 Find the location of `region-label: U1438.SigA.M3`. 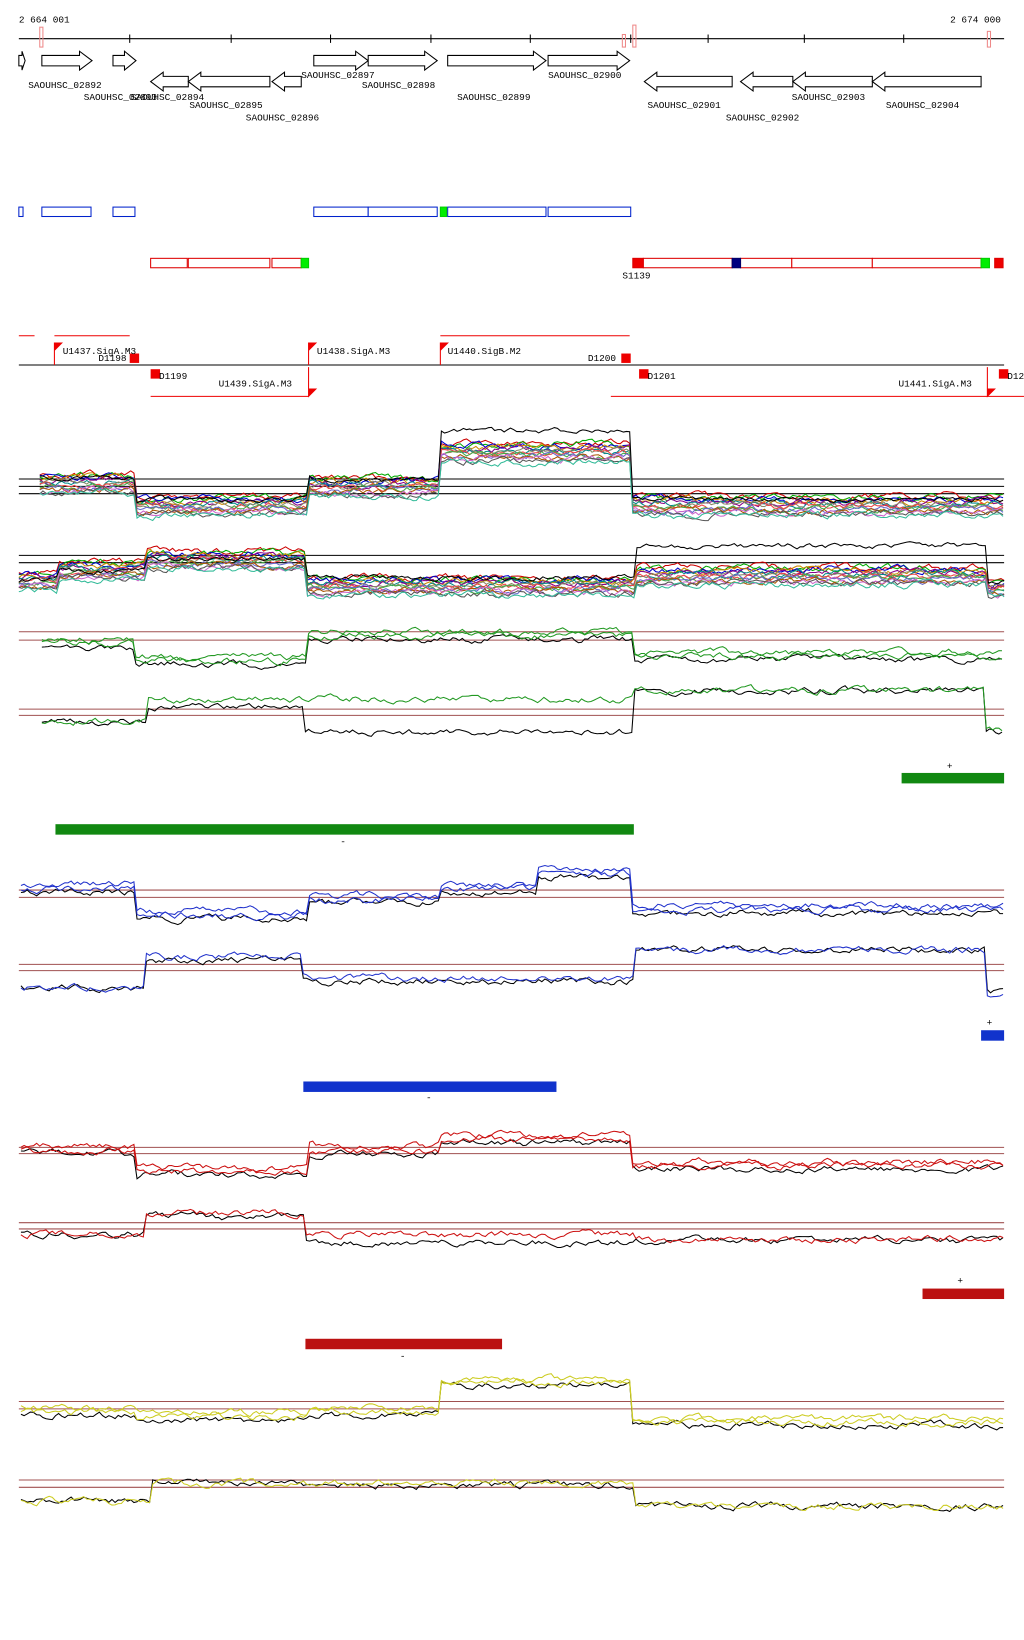

region-label: U1438.SigA.M3 is located at coordinates (354, 351).